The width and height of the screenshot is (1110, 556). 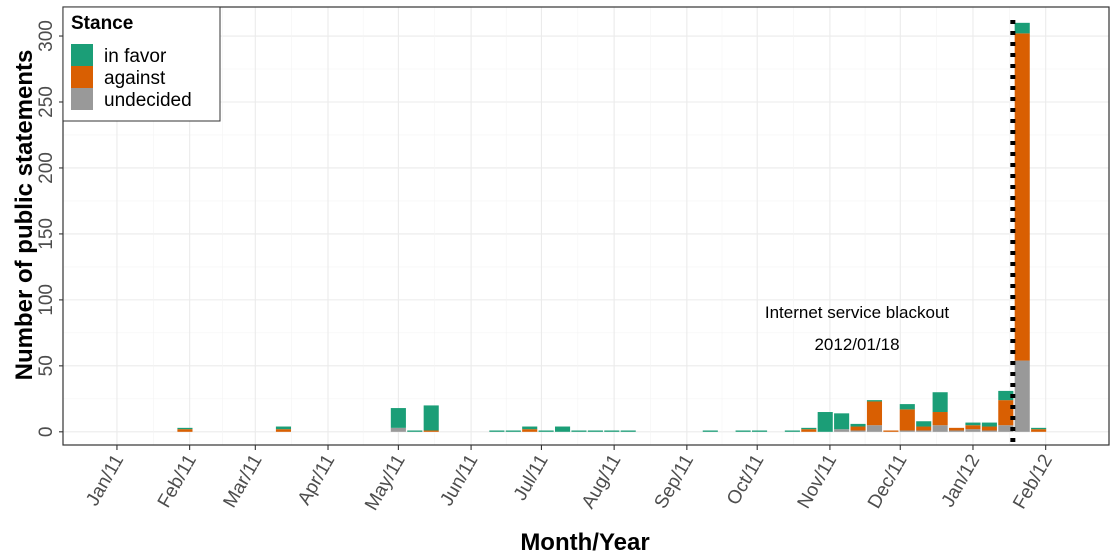 I want to click on y-tick-label: 250, so click(x=46, y=102).